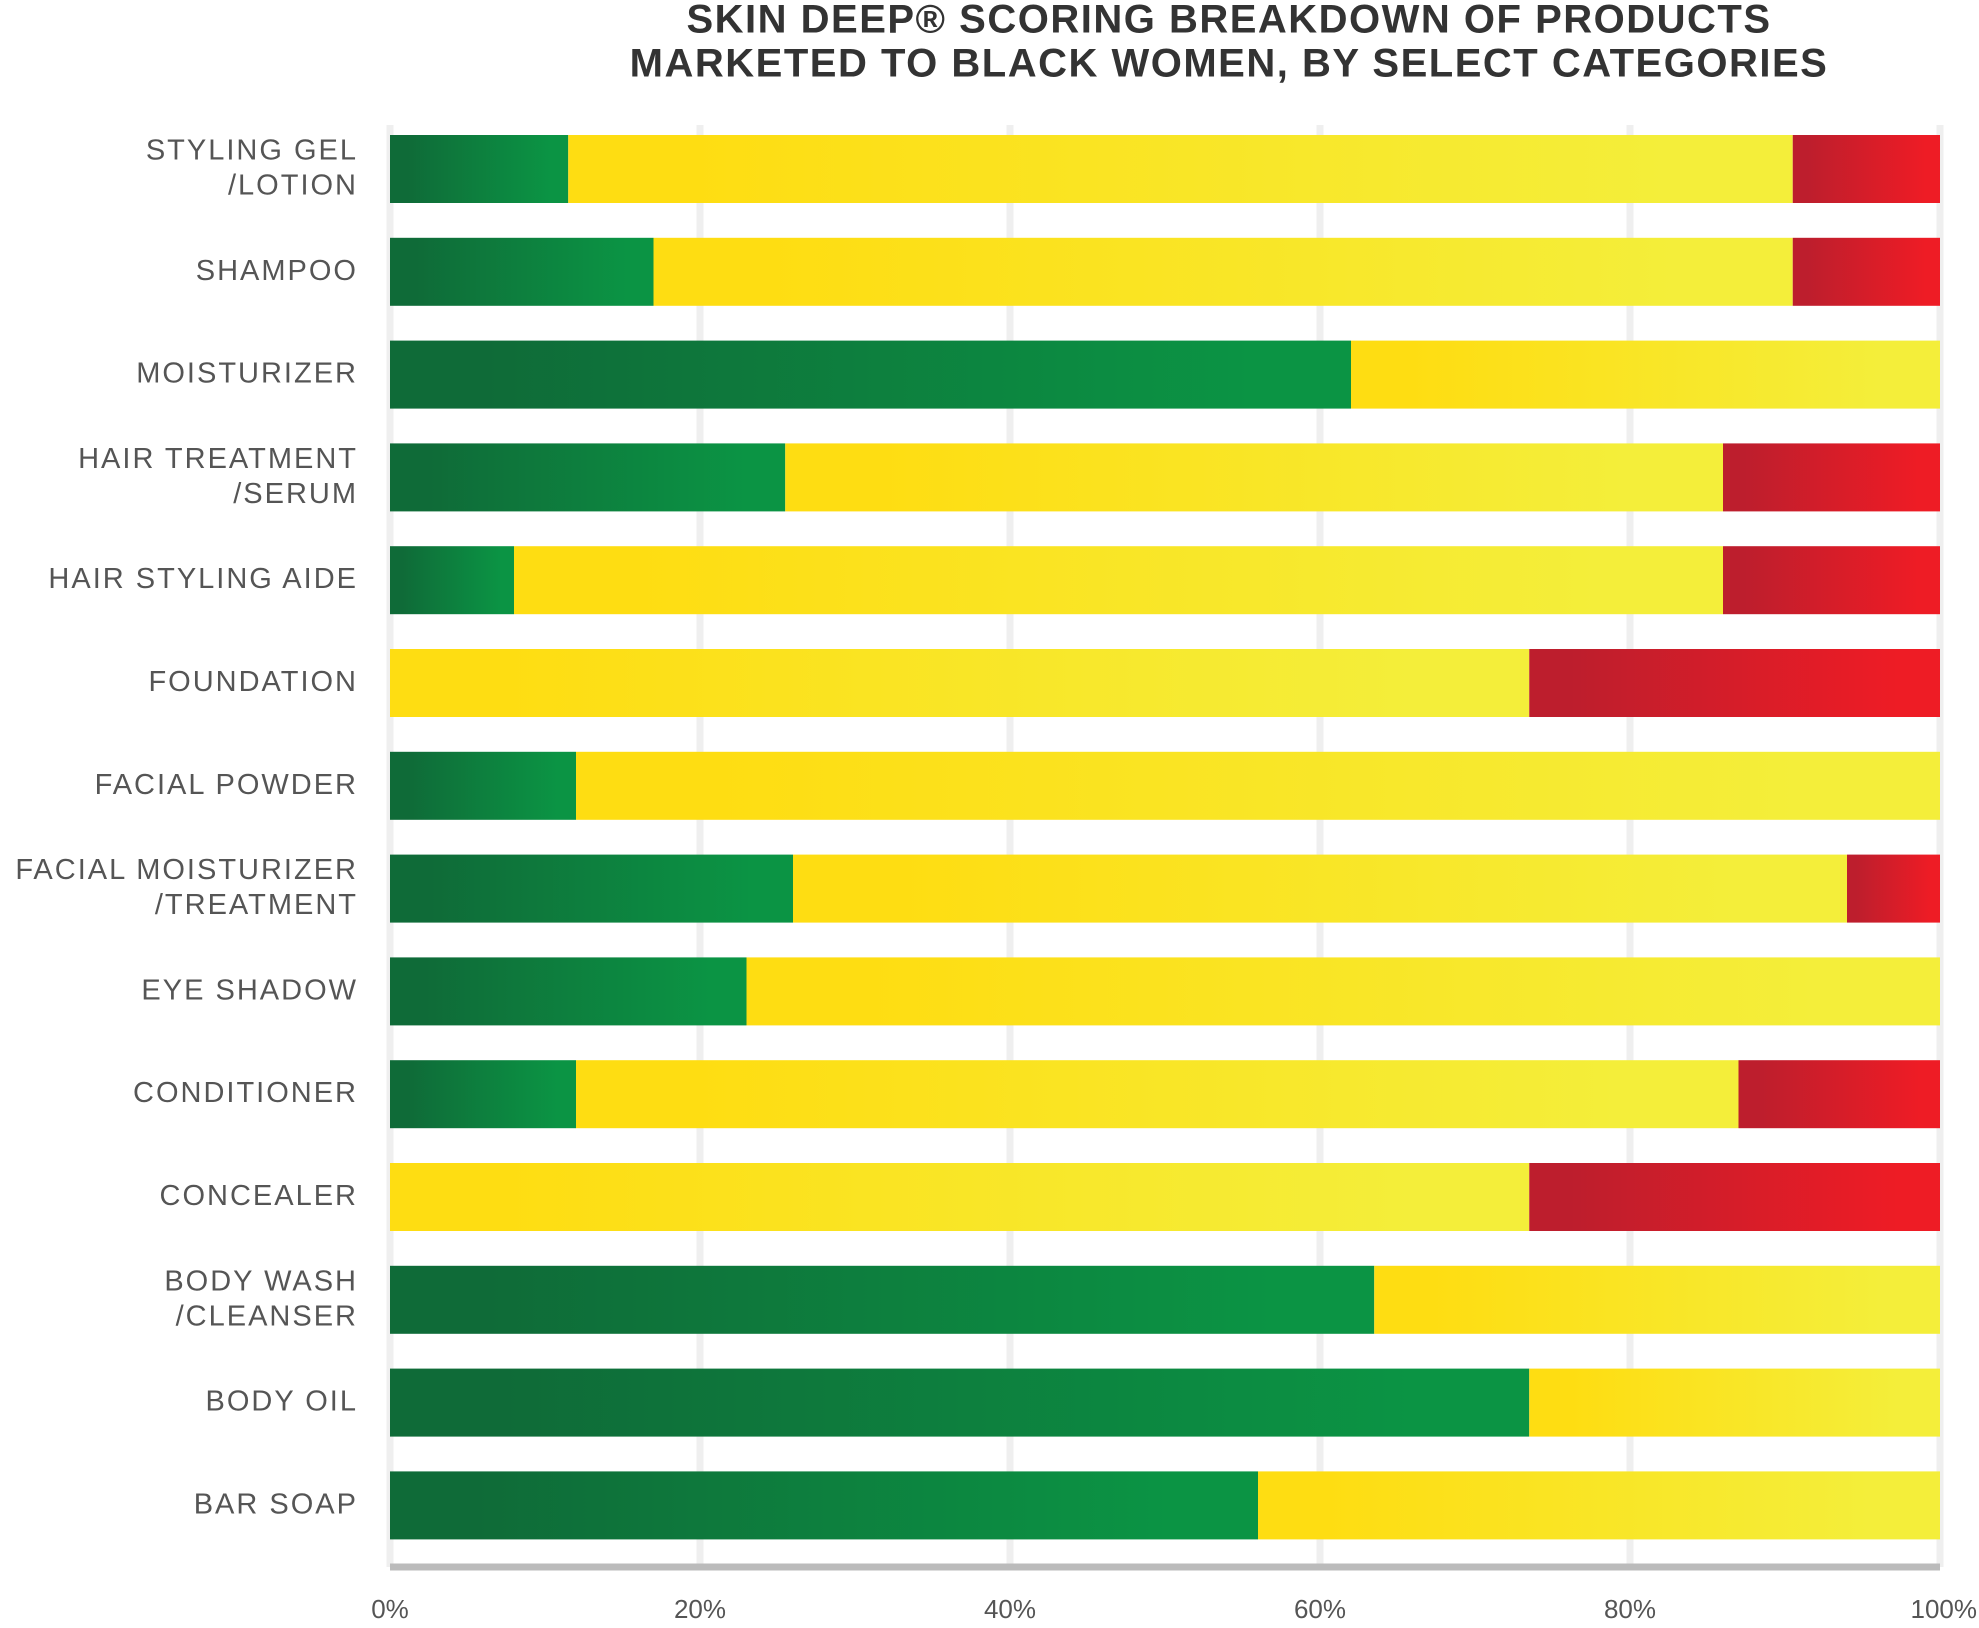 The height and width of the screenshot is (1628, 1979). I want to click on category-line: BODY OIL, so click(282, 1401).